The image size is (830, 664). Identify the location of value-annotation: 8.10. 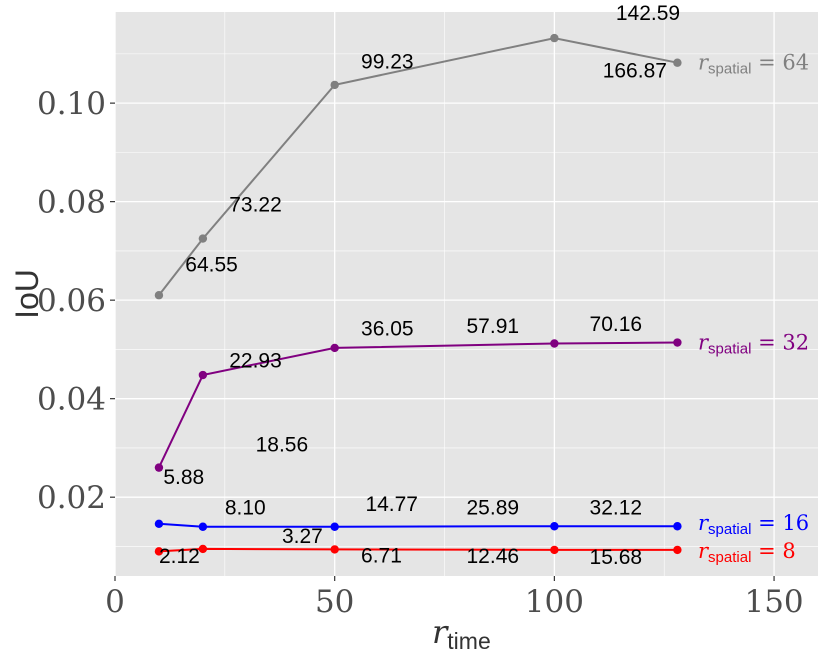
(245, 507).